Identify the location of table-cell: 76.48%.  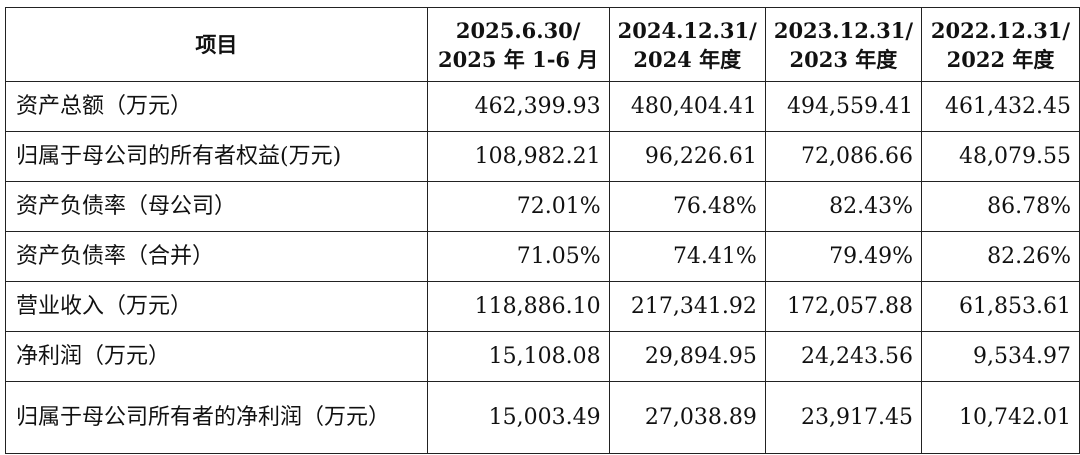
(687, 206).